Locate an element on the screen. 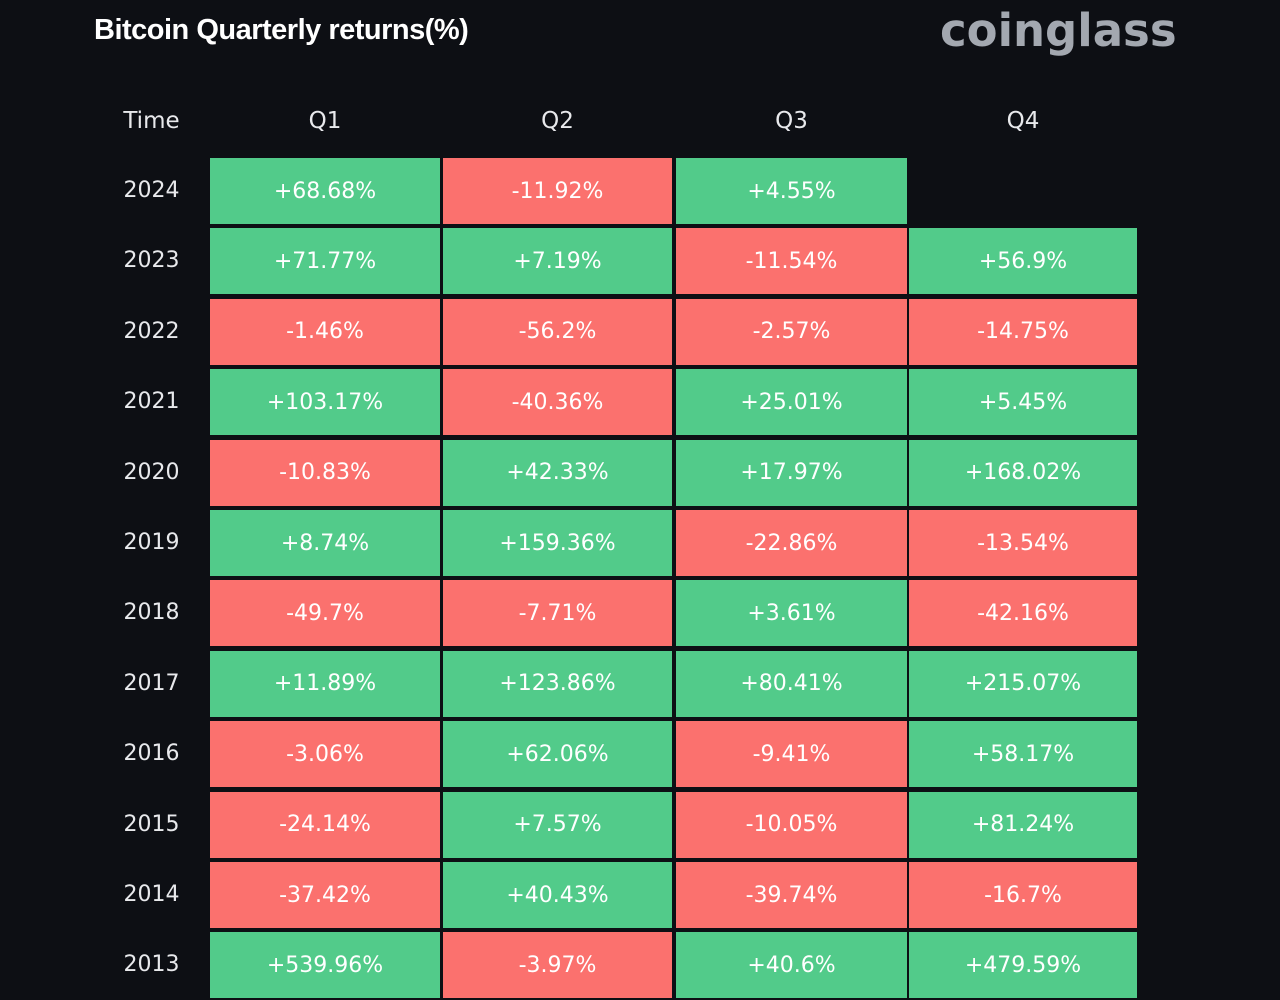 This screenshot has height=1000, width=1280. row-label-year: 2013 is located at coordinates (151, 965).